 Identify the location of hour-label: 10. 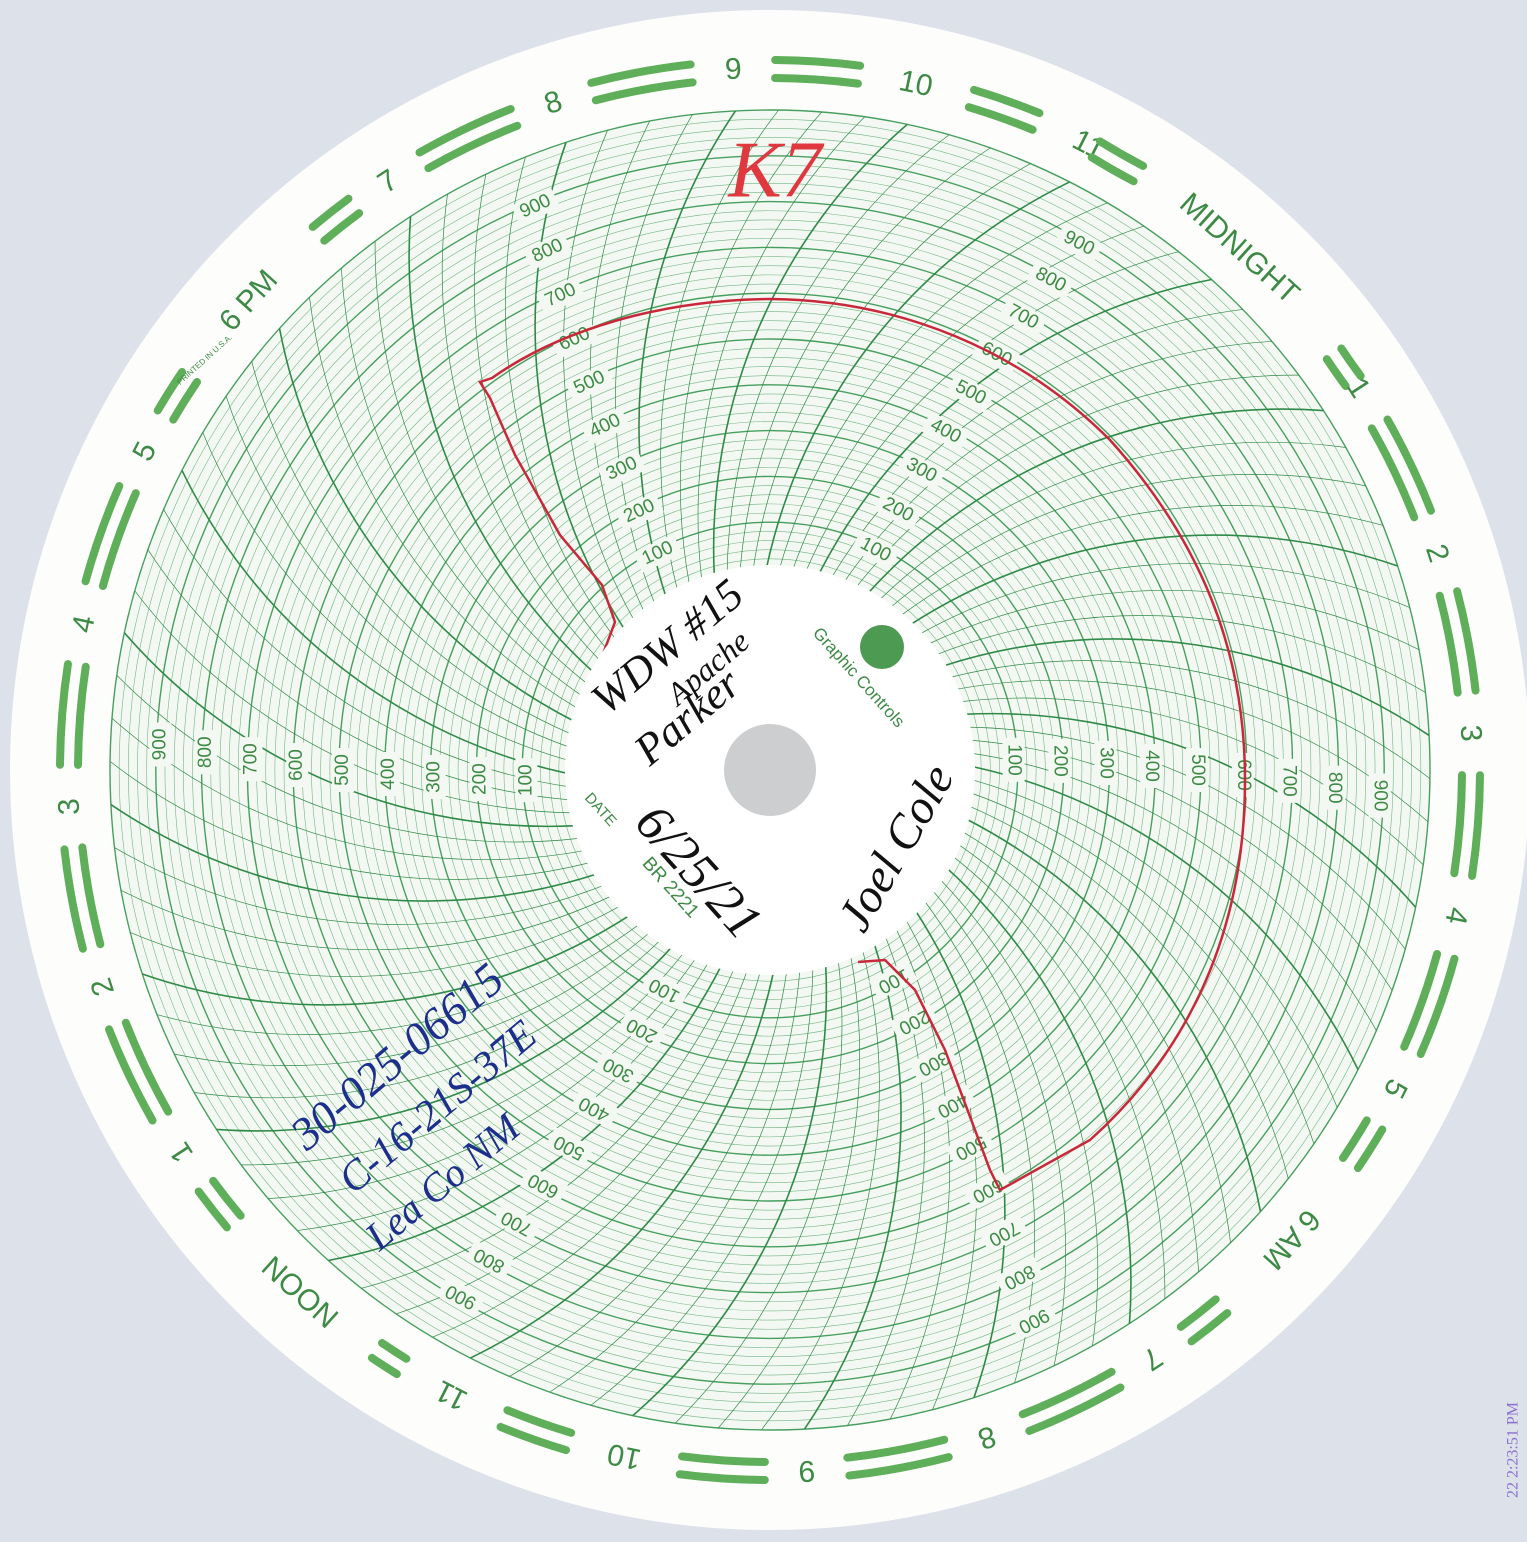
(916, 83).